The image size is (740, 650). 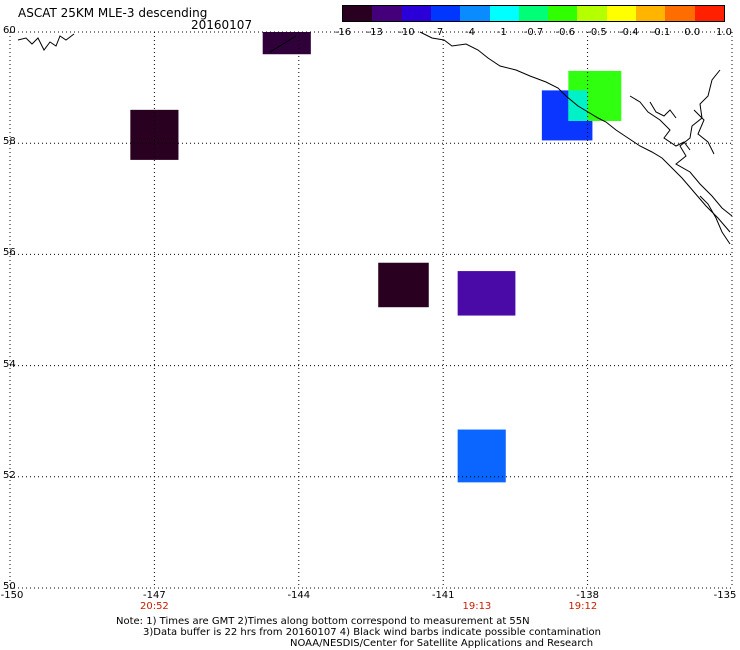 I want to click on wind-barb, so click(x=283, y=44).